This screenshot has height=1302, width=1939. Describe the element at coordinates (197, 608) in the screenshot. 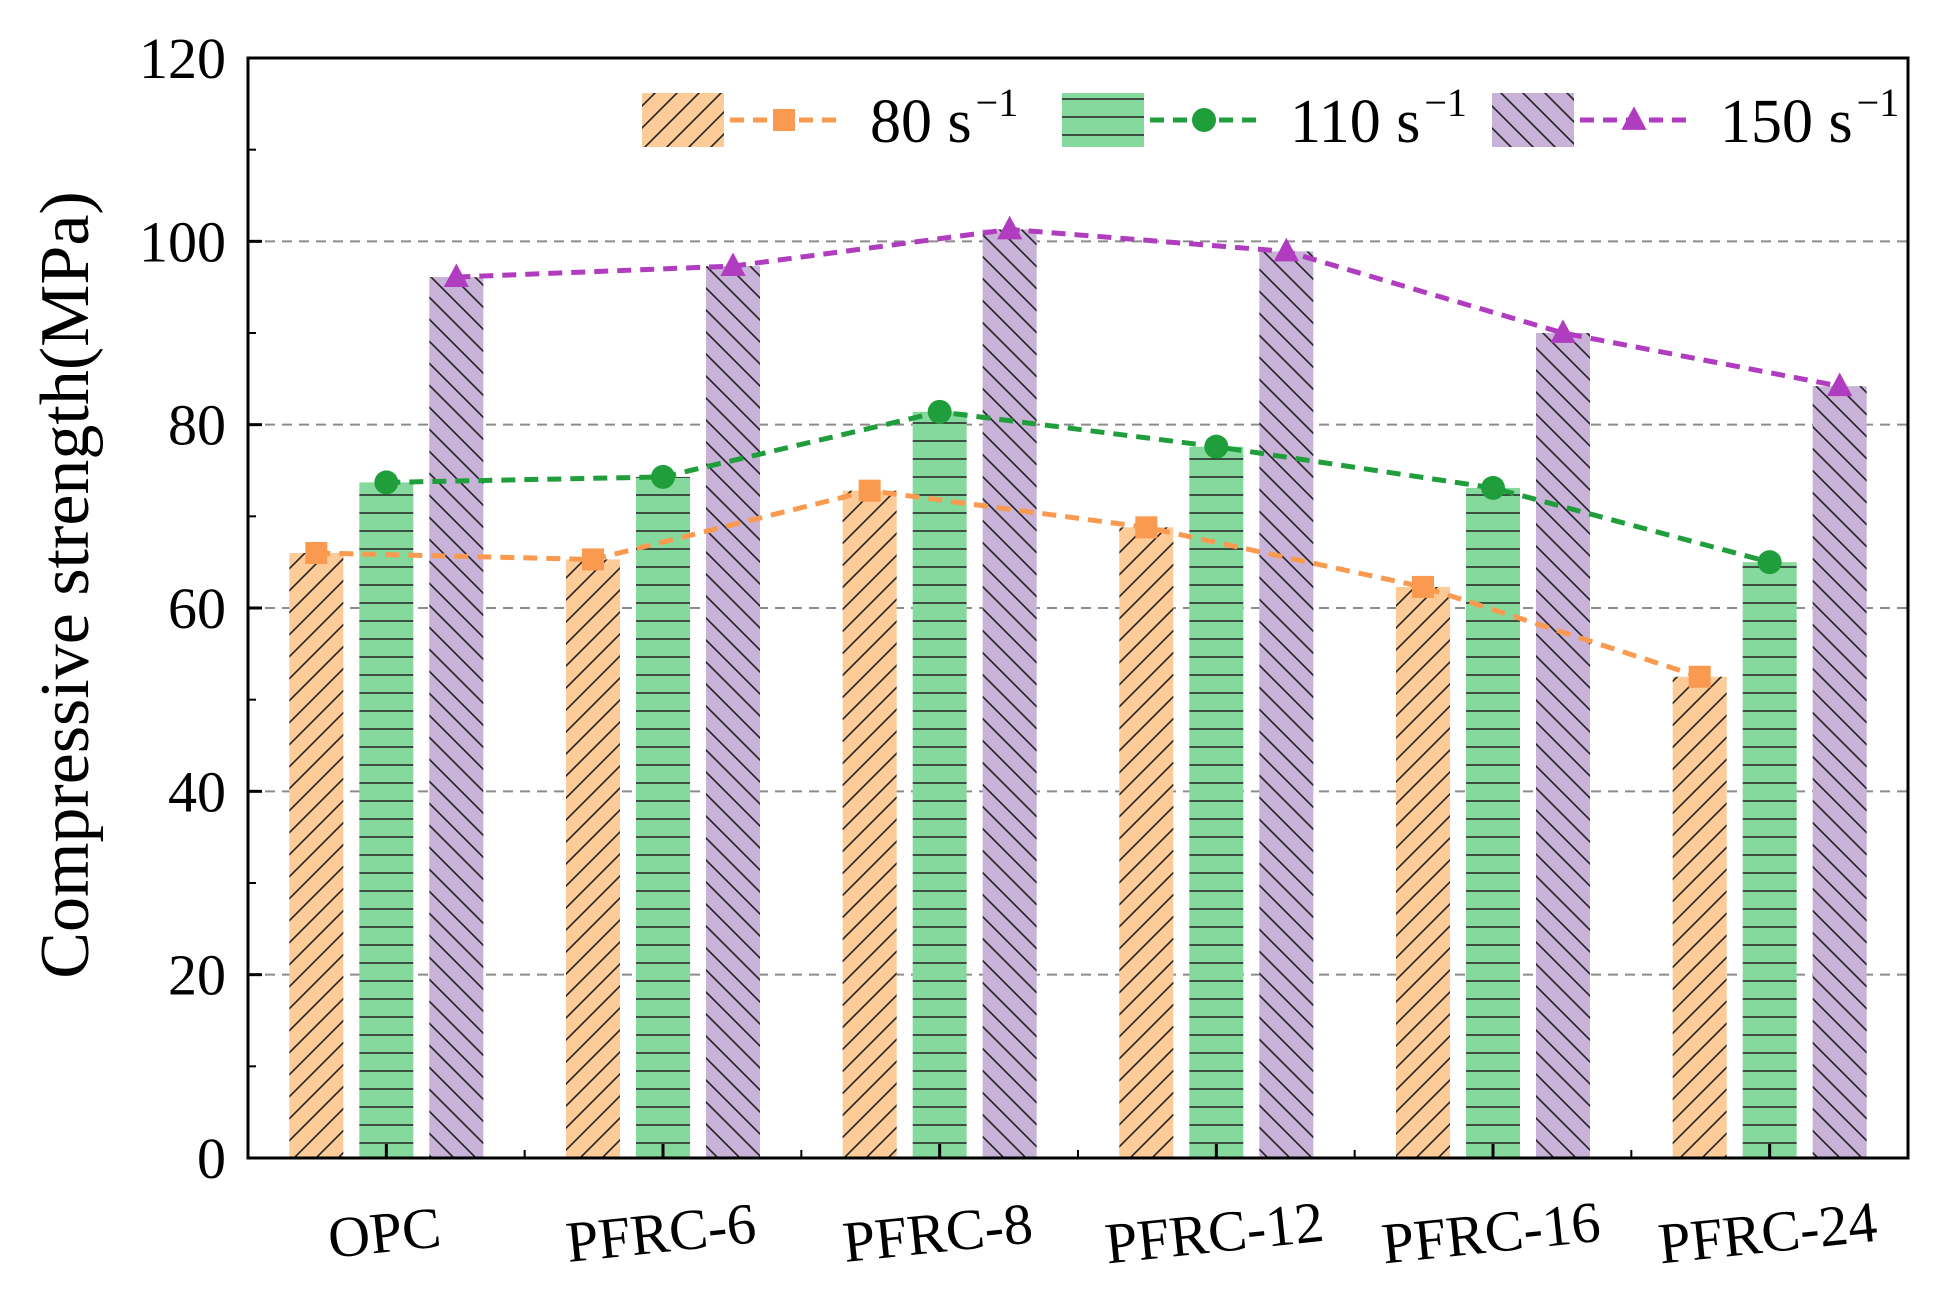

I see `y-tick-label: 60` at that location.